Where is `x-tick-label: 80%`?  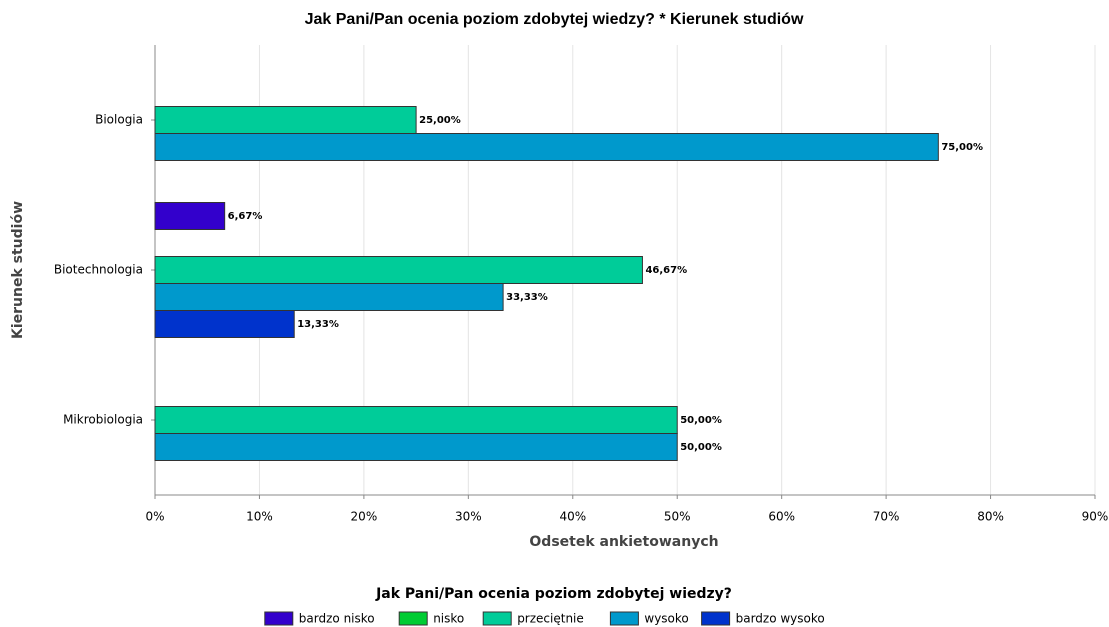
x-tick-label: 80% is located at coordinates (990, 517).